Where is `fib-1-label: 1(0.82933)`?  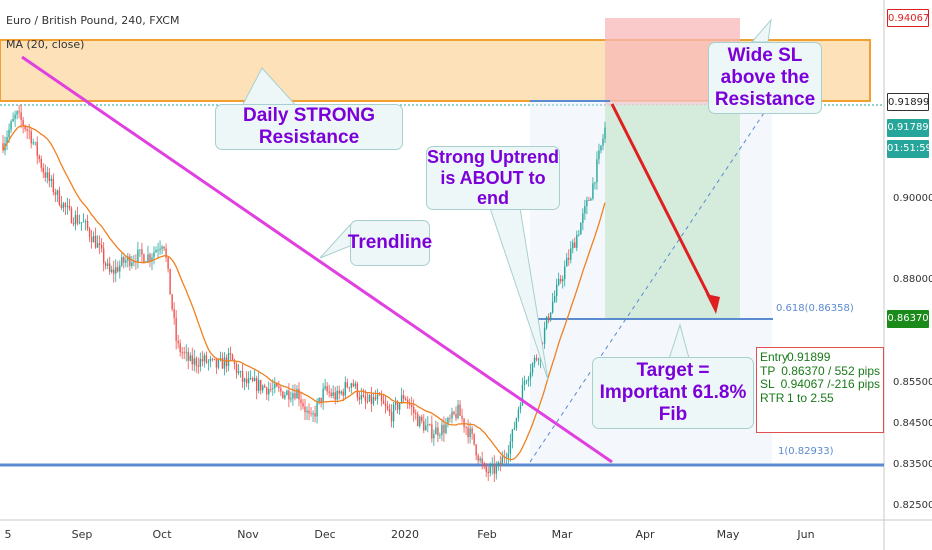 fib-1-label: 1(0.82933) is located at coordinates (806, 451).